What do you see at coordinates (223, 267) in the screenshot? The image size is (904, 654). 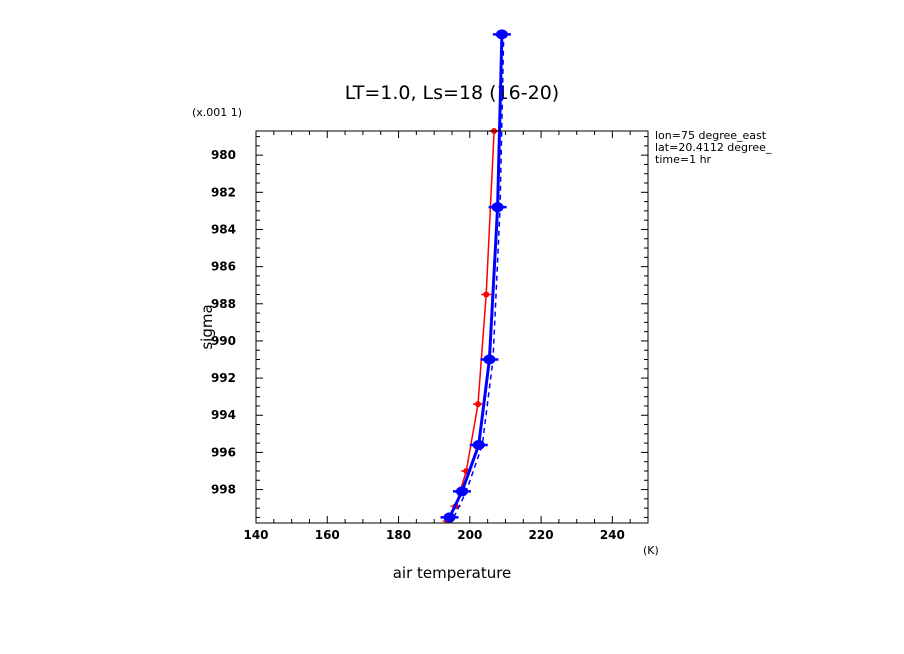 I see `y-tick-label: 986` at bounding box center [223, 267].